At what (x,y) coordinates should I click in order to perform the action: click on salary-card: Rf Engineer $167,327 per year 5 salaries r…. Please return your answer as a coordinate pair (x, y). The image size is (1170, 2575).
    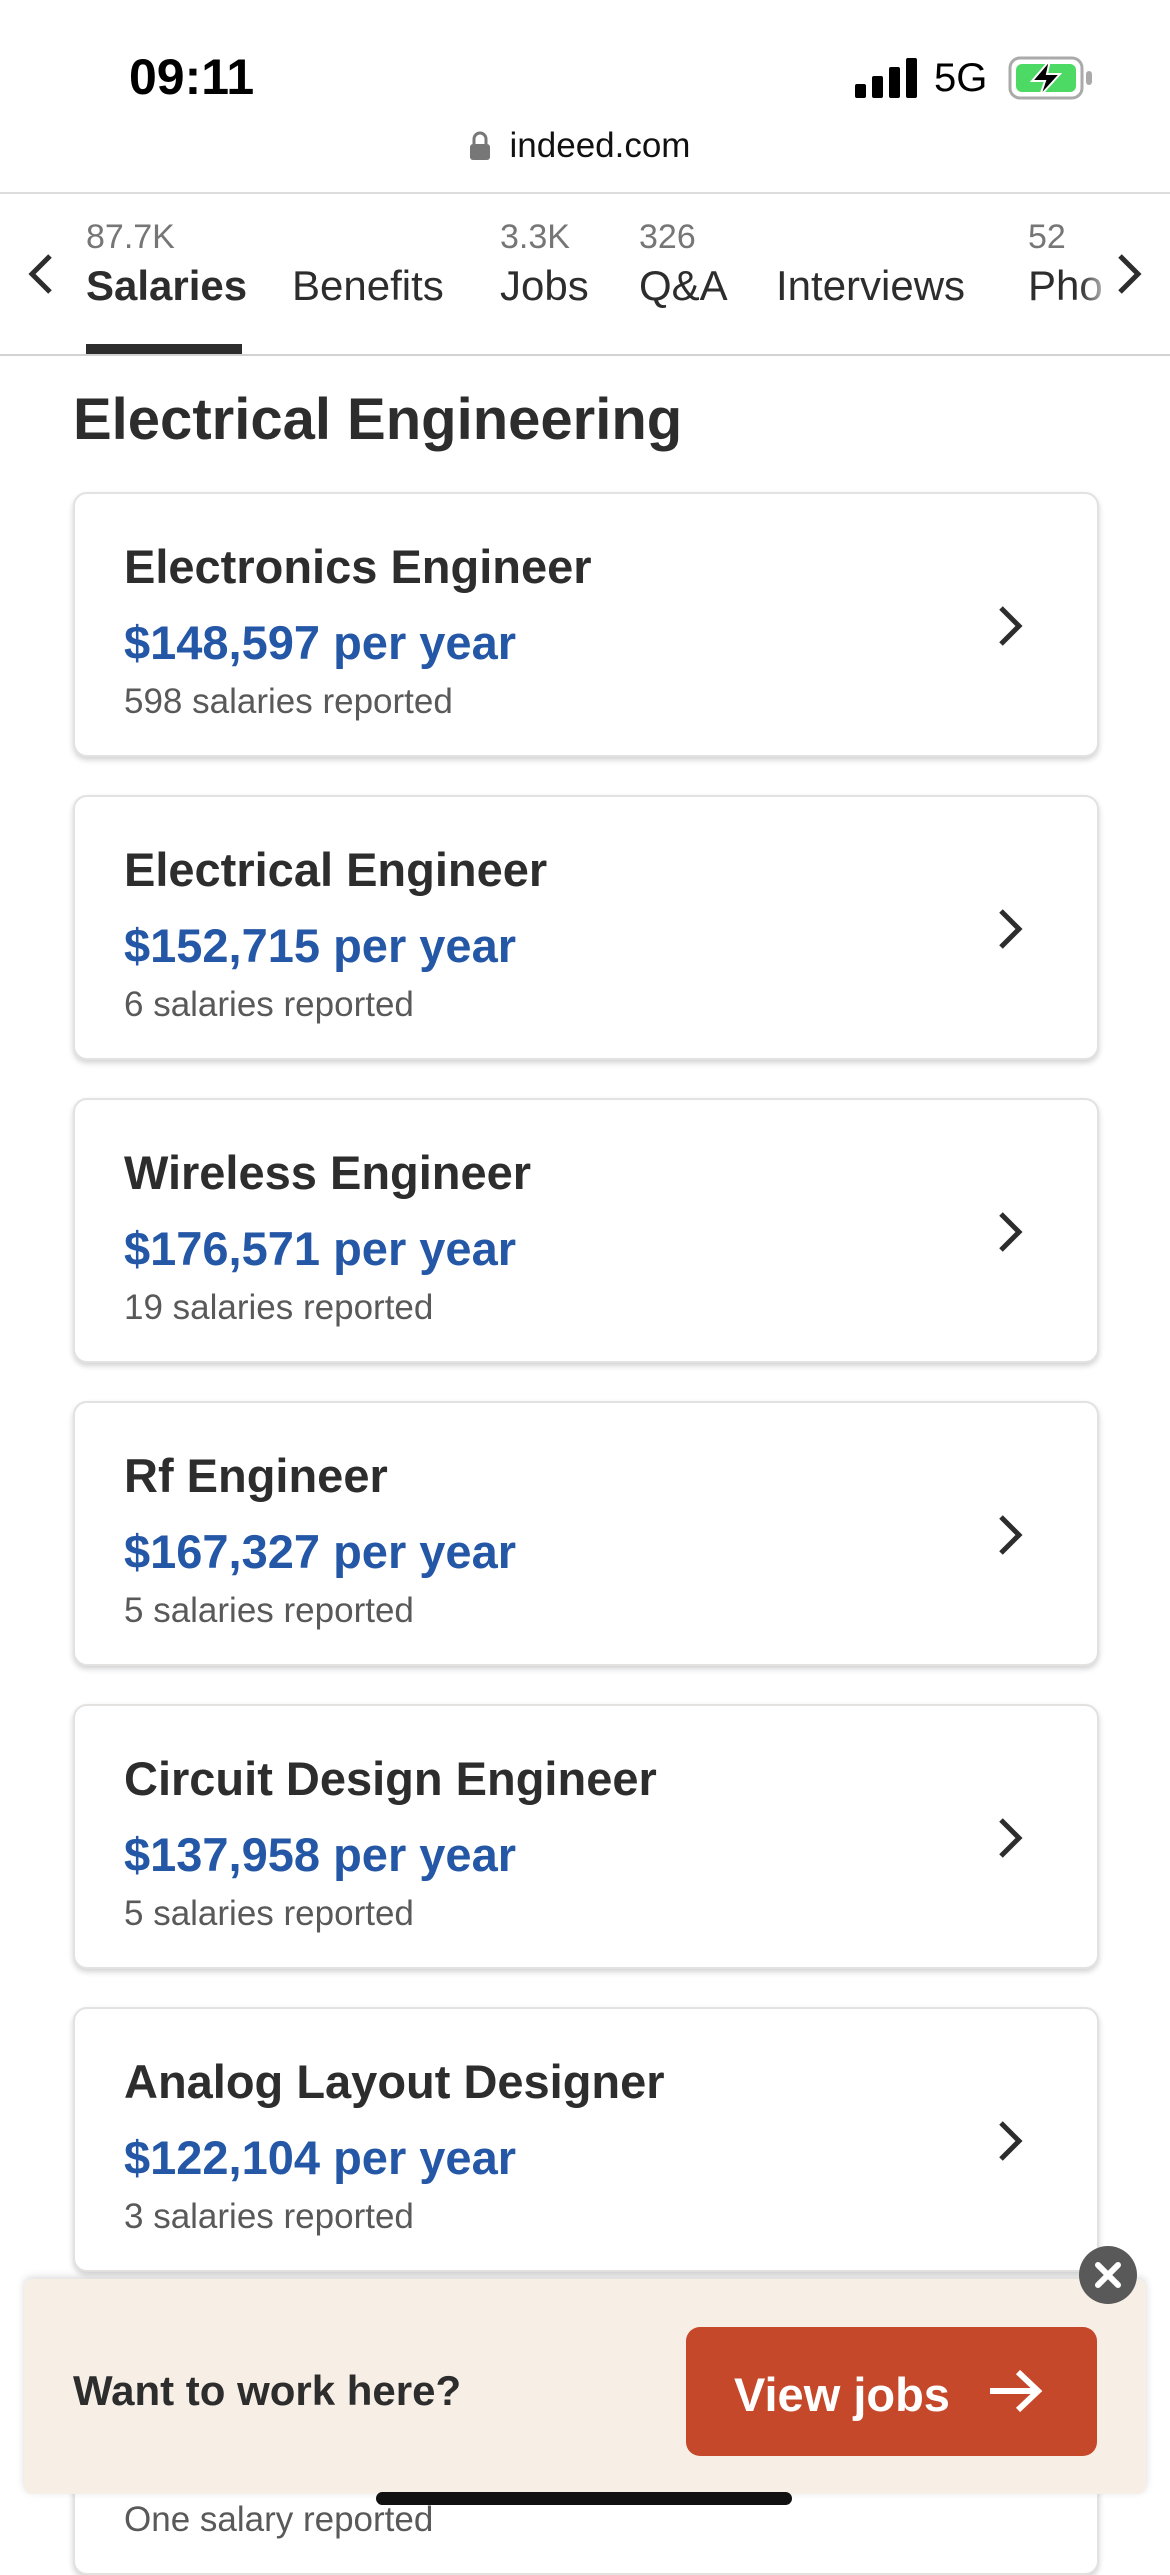
    Looking at the image, I should click on (586, 1533).